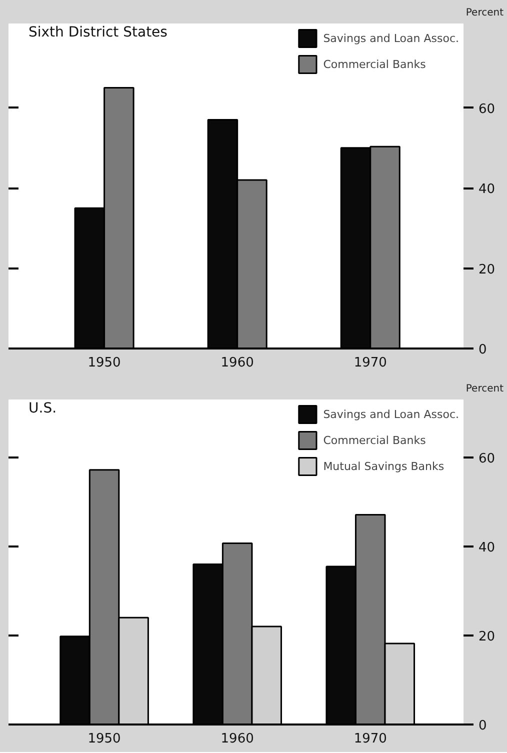 This screenshot has height=753, width=507. I want to click on legend-label: Mutual Savings Banks, so click(383, 466).